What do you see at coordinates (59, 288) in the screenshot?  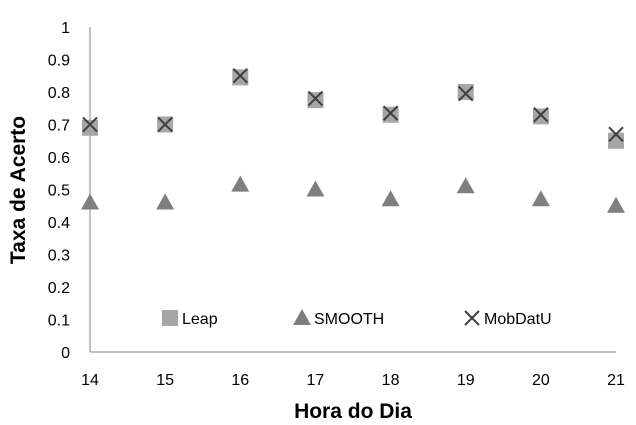 I see `y-tick-label: 0.2` at bounding box center [59, 288].